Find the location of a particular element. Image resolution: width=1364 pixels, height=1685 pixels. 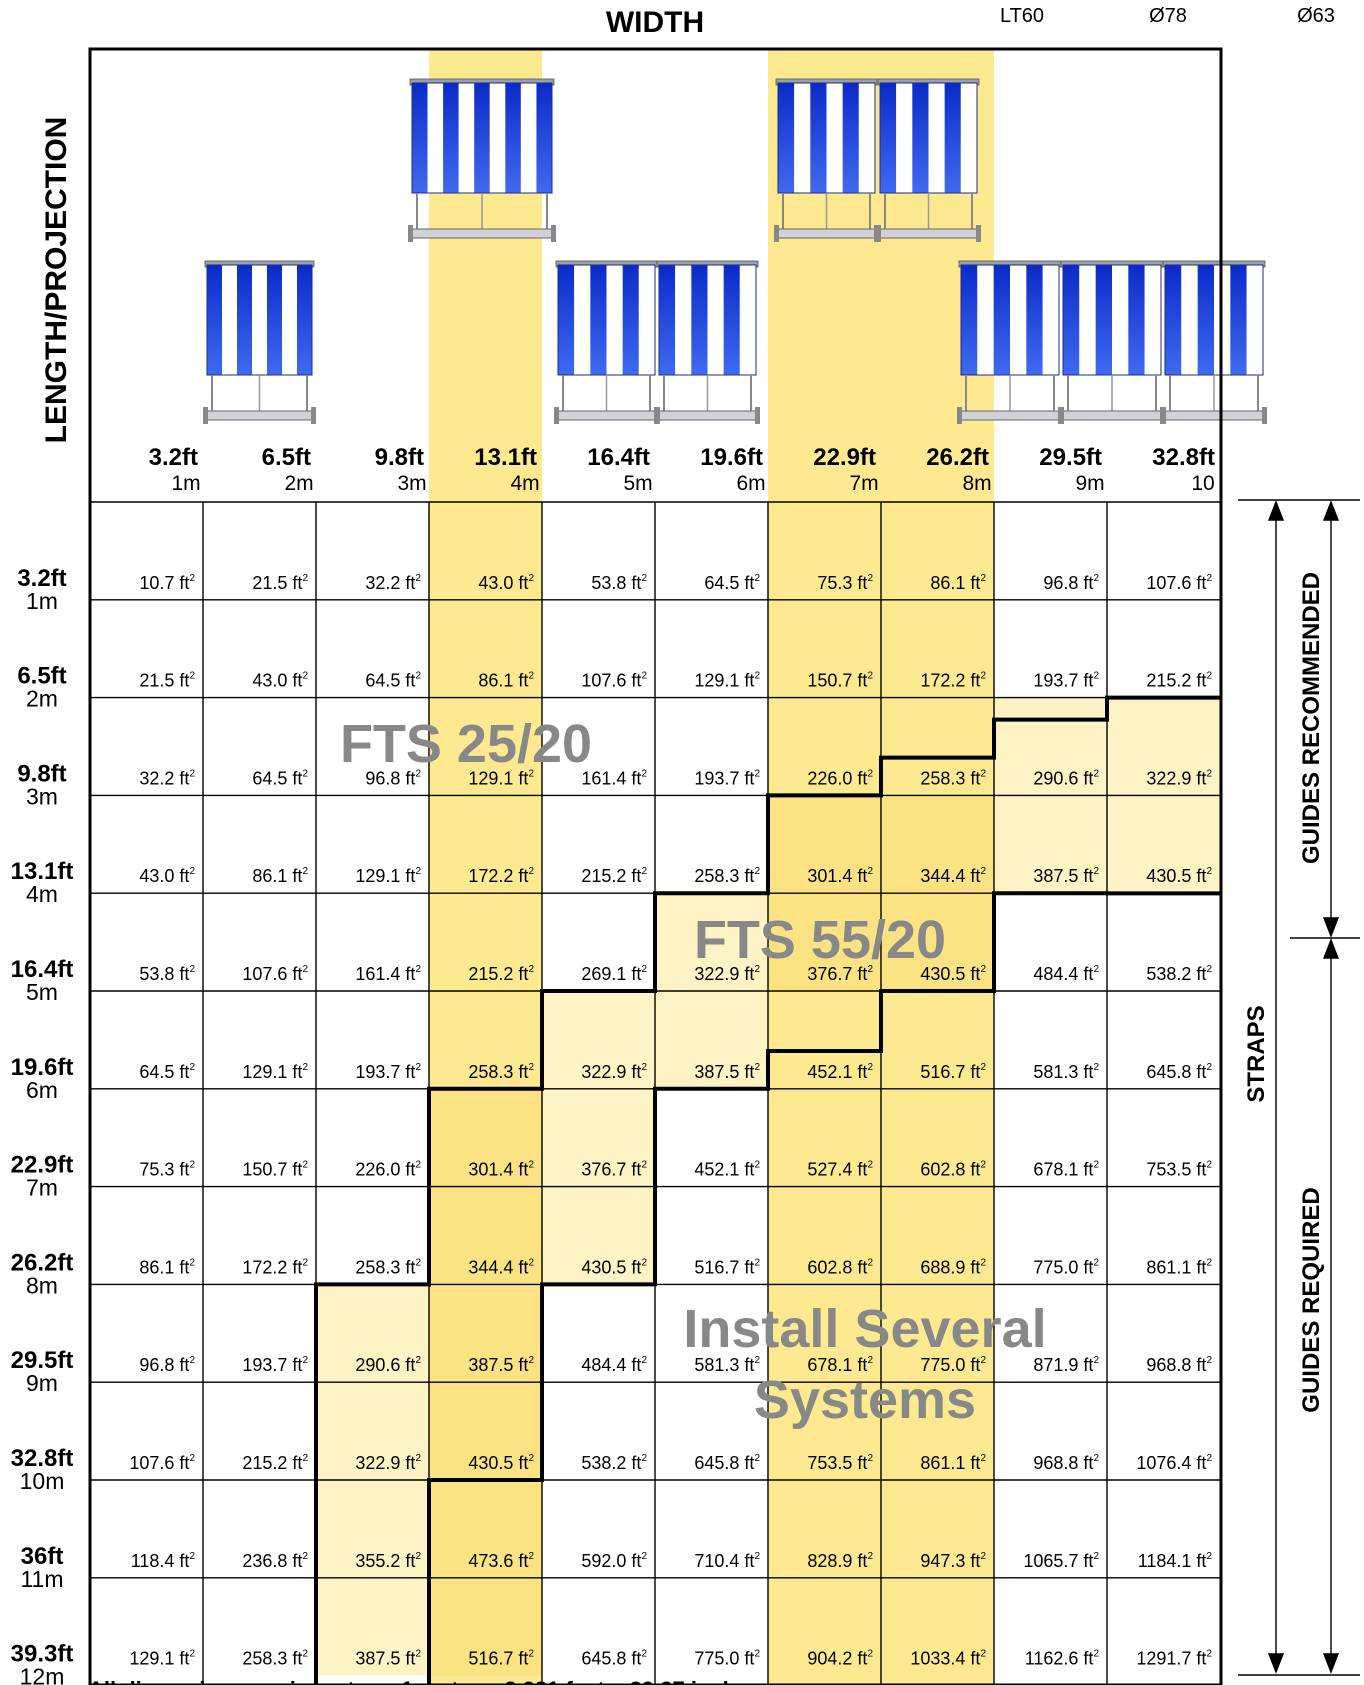

guides-required-label: GUIDES REQUIRED is located at coordinates (1311, 1299).